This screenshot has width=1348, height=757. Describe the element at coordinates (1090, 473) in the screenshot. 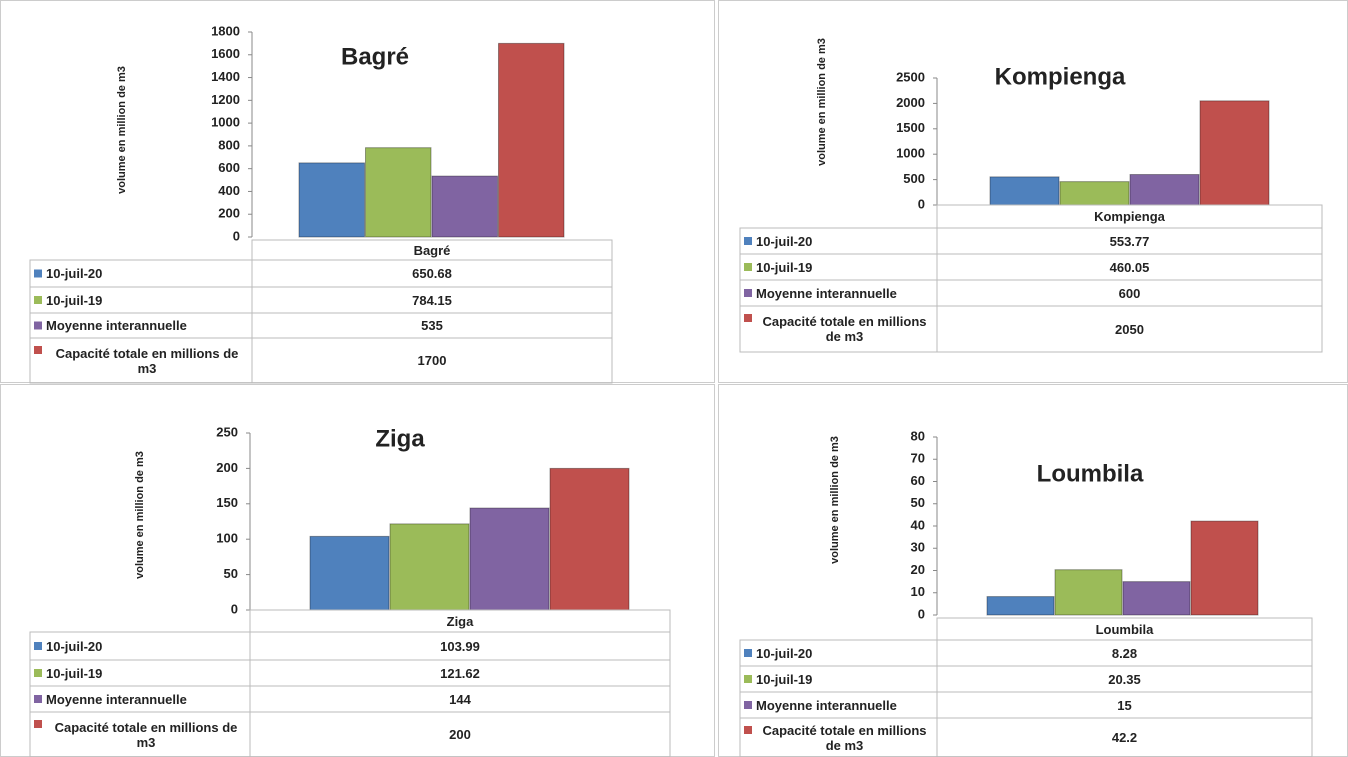

I see `chart-title: Loumbila` at that location.